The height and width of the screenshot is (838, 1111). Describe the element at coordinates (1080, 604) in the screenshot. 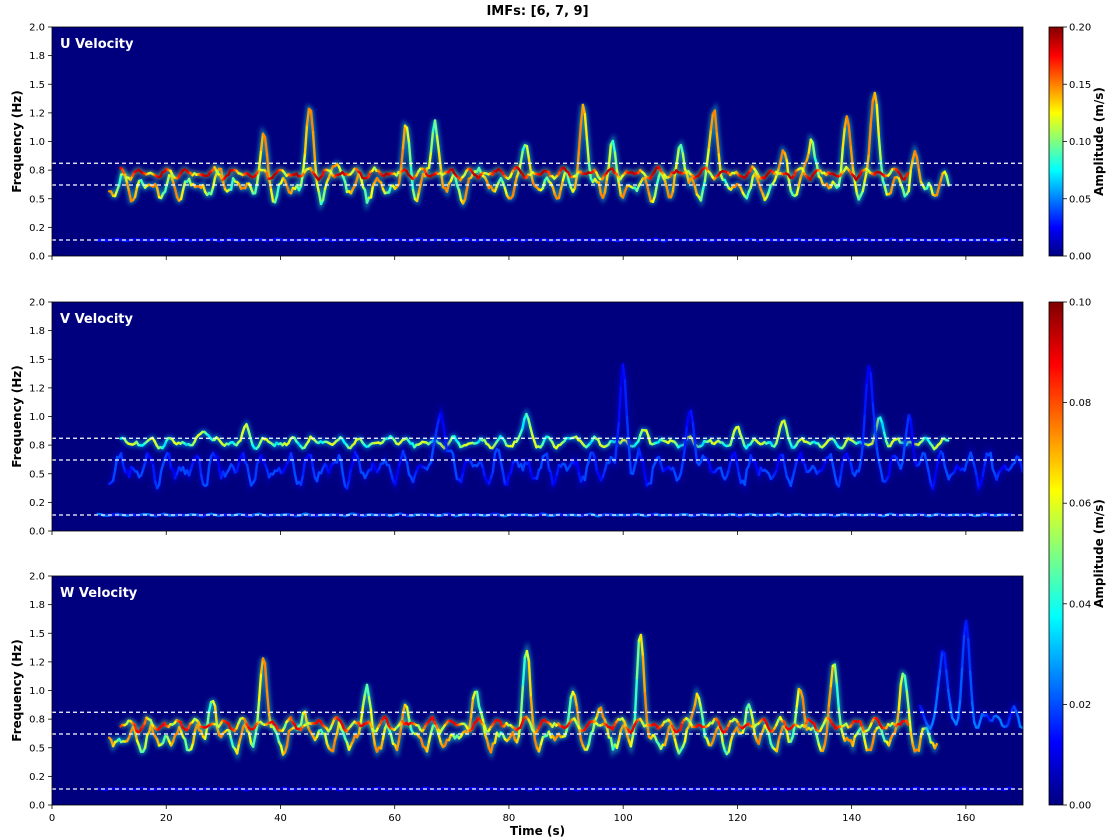

I see `colorbar-tick-label: 0.04` at that location.